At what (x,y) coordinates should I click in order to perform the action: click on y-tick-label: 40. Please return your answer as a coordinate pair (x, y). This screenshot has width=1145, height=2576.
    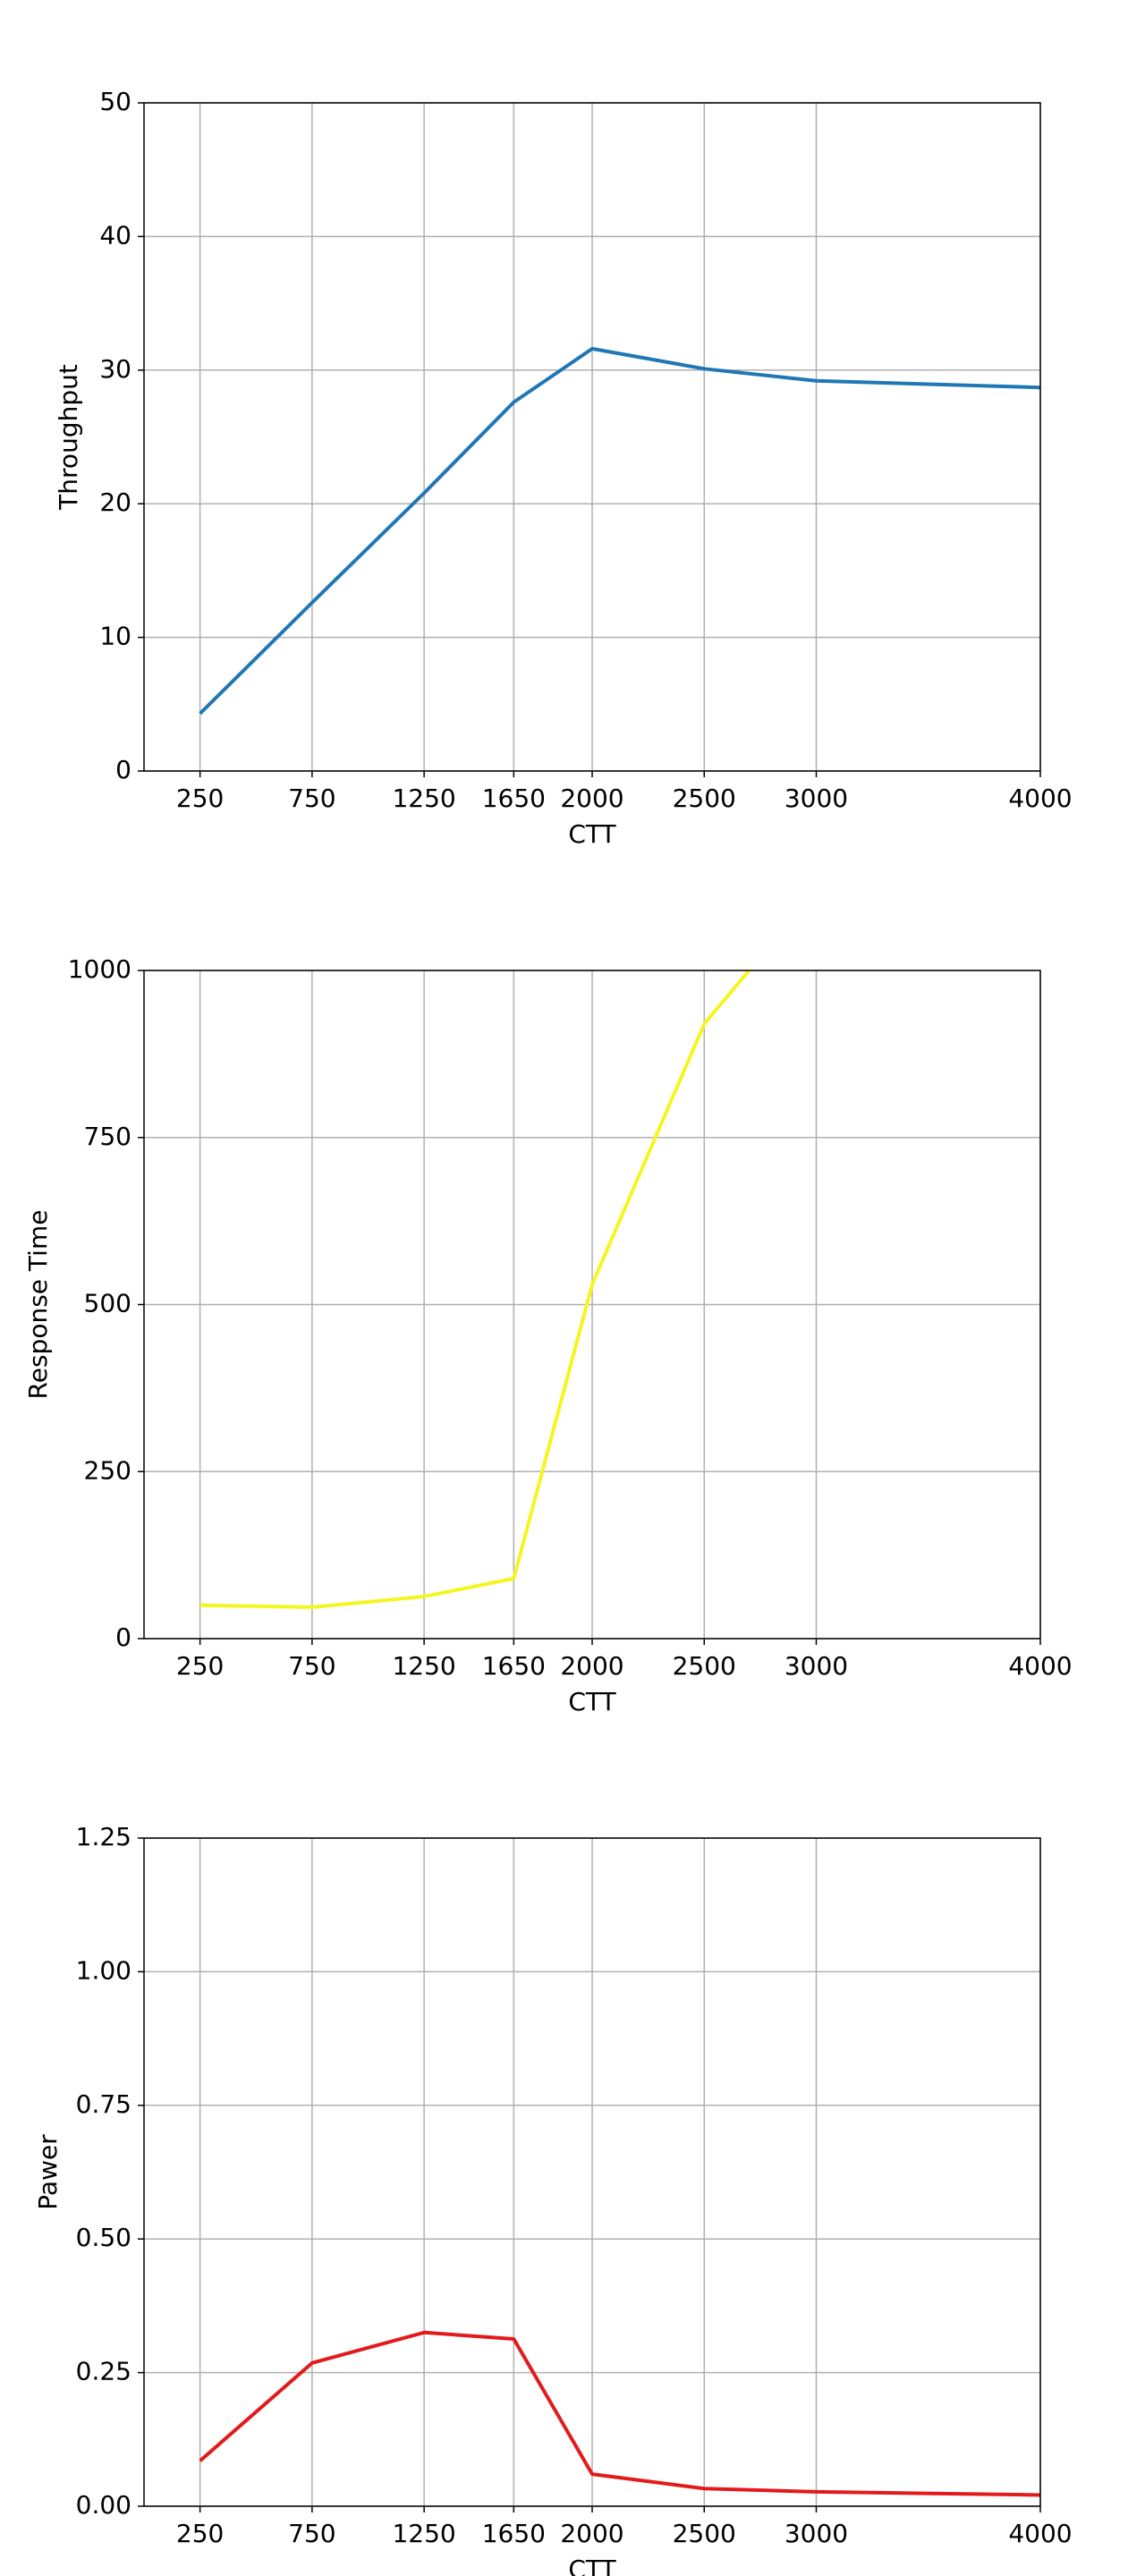
    Looking at the image, I should click on (115, 235).